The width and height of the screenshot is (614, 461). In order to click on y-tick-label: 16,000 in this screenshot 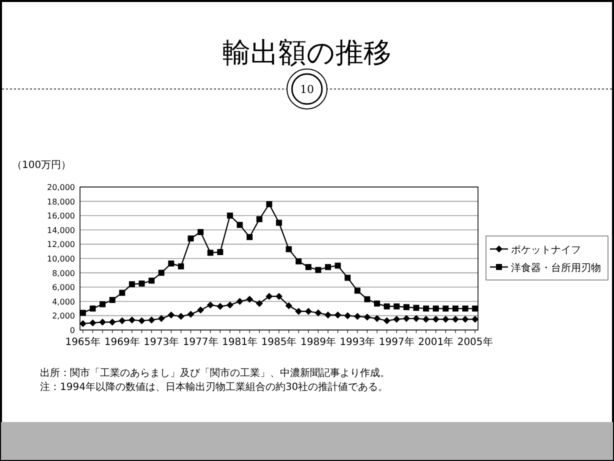, I will do `click(61, 216)`.